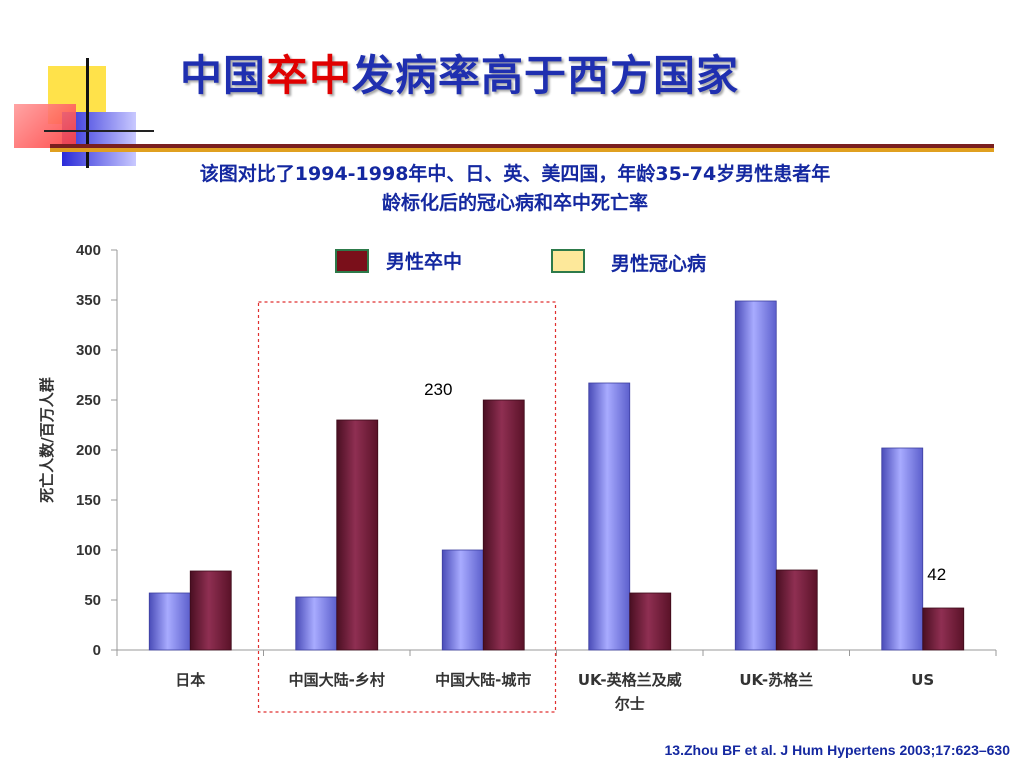 The height and width of the screenshot is (768, 1024). I want to click on legend-label-chd: 男性冠心病, so click(658, 263).